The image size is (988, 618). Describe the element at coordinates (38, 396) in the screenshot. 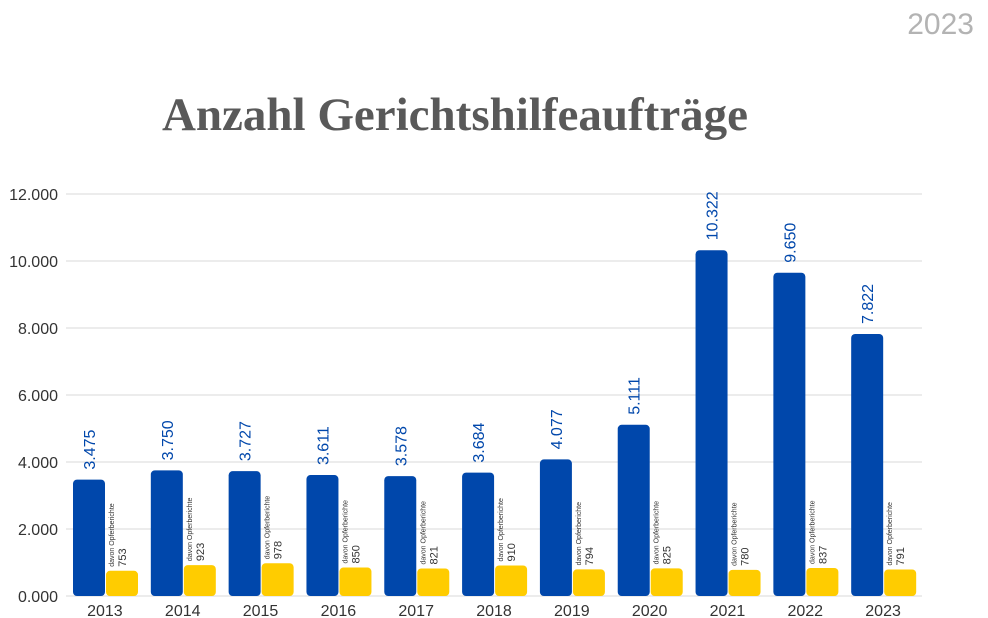

I see `y-tick-label: 6.000` at that location.